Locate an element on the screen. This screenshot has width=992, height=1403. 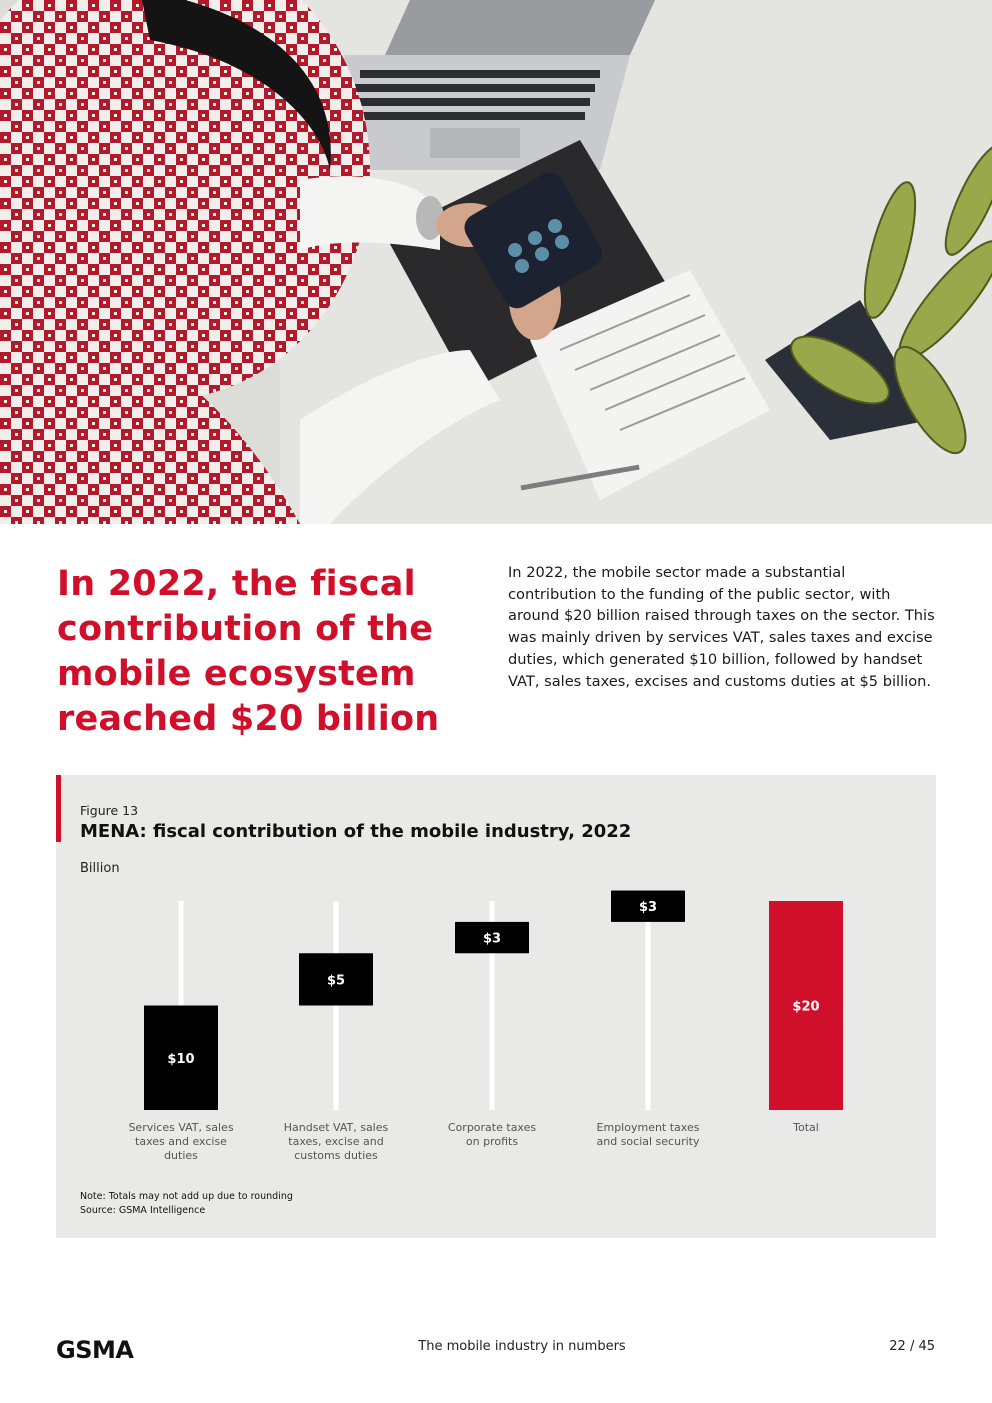
data-label-1: $10 is located at coordinates (180, 1059).